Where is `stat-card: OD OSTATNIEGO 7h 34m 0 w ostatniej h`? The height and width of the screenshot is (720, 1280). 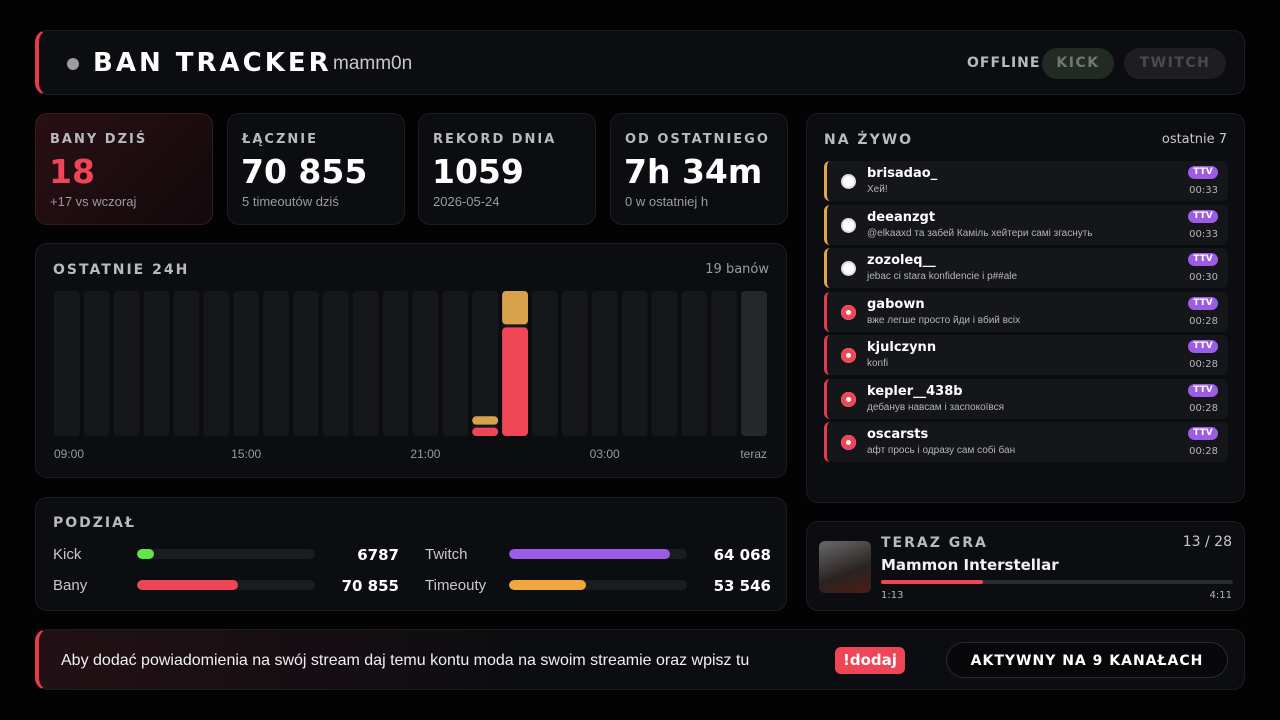 stat-card: OD OSTATNIEGO 7h 34m 0 w ostatniej h is located at coordinates (699, 169).